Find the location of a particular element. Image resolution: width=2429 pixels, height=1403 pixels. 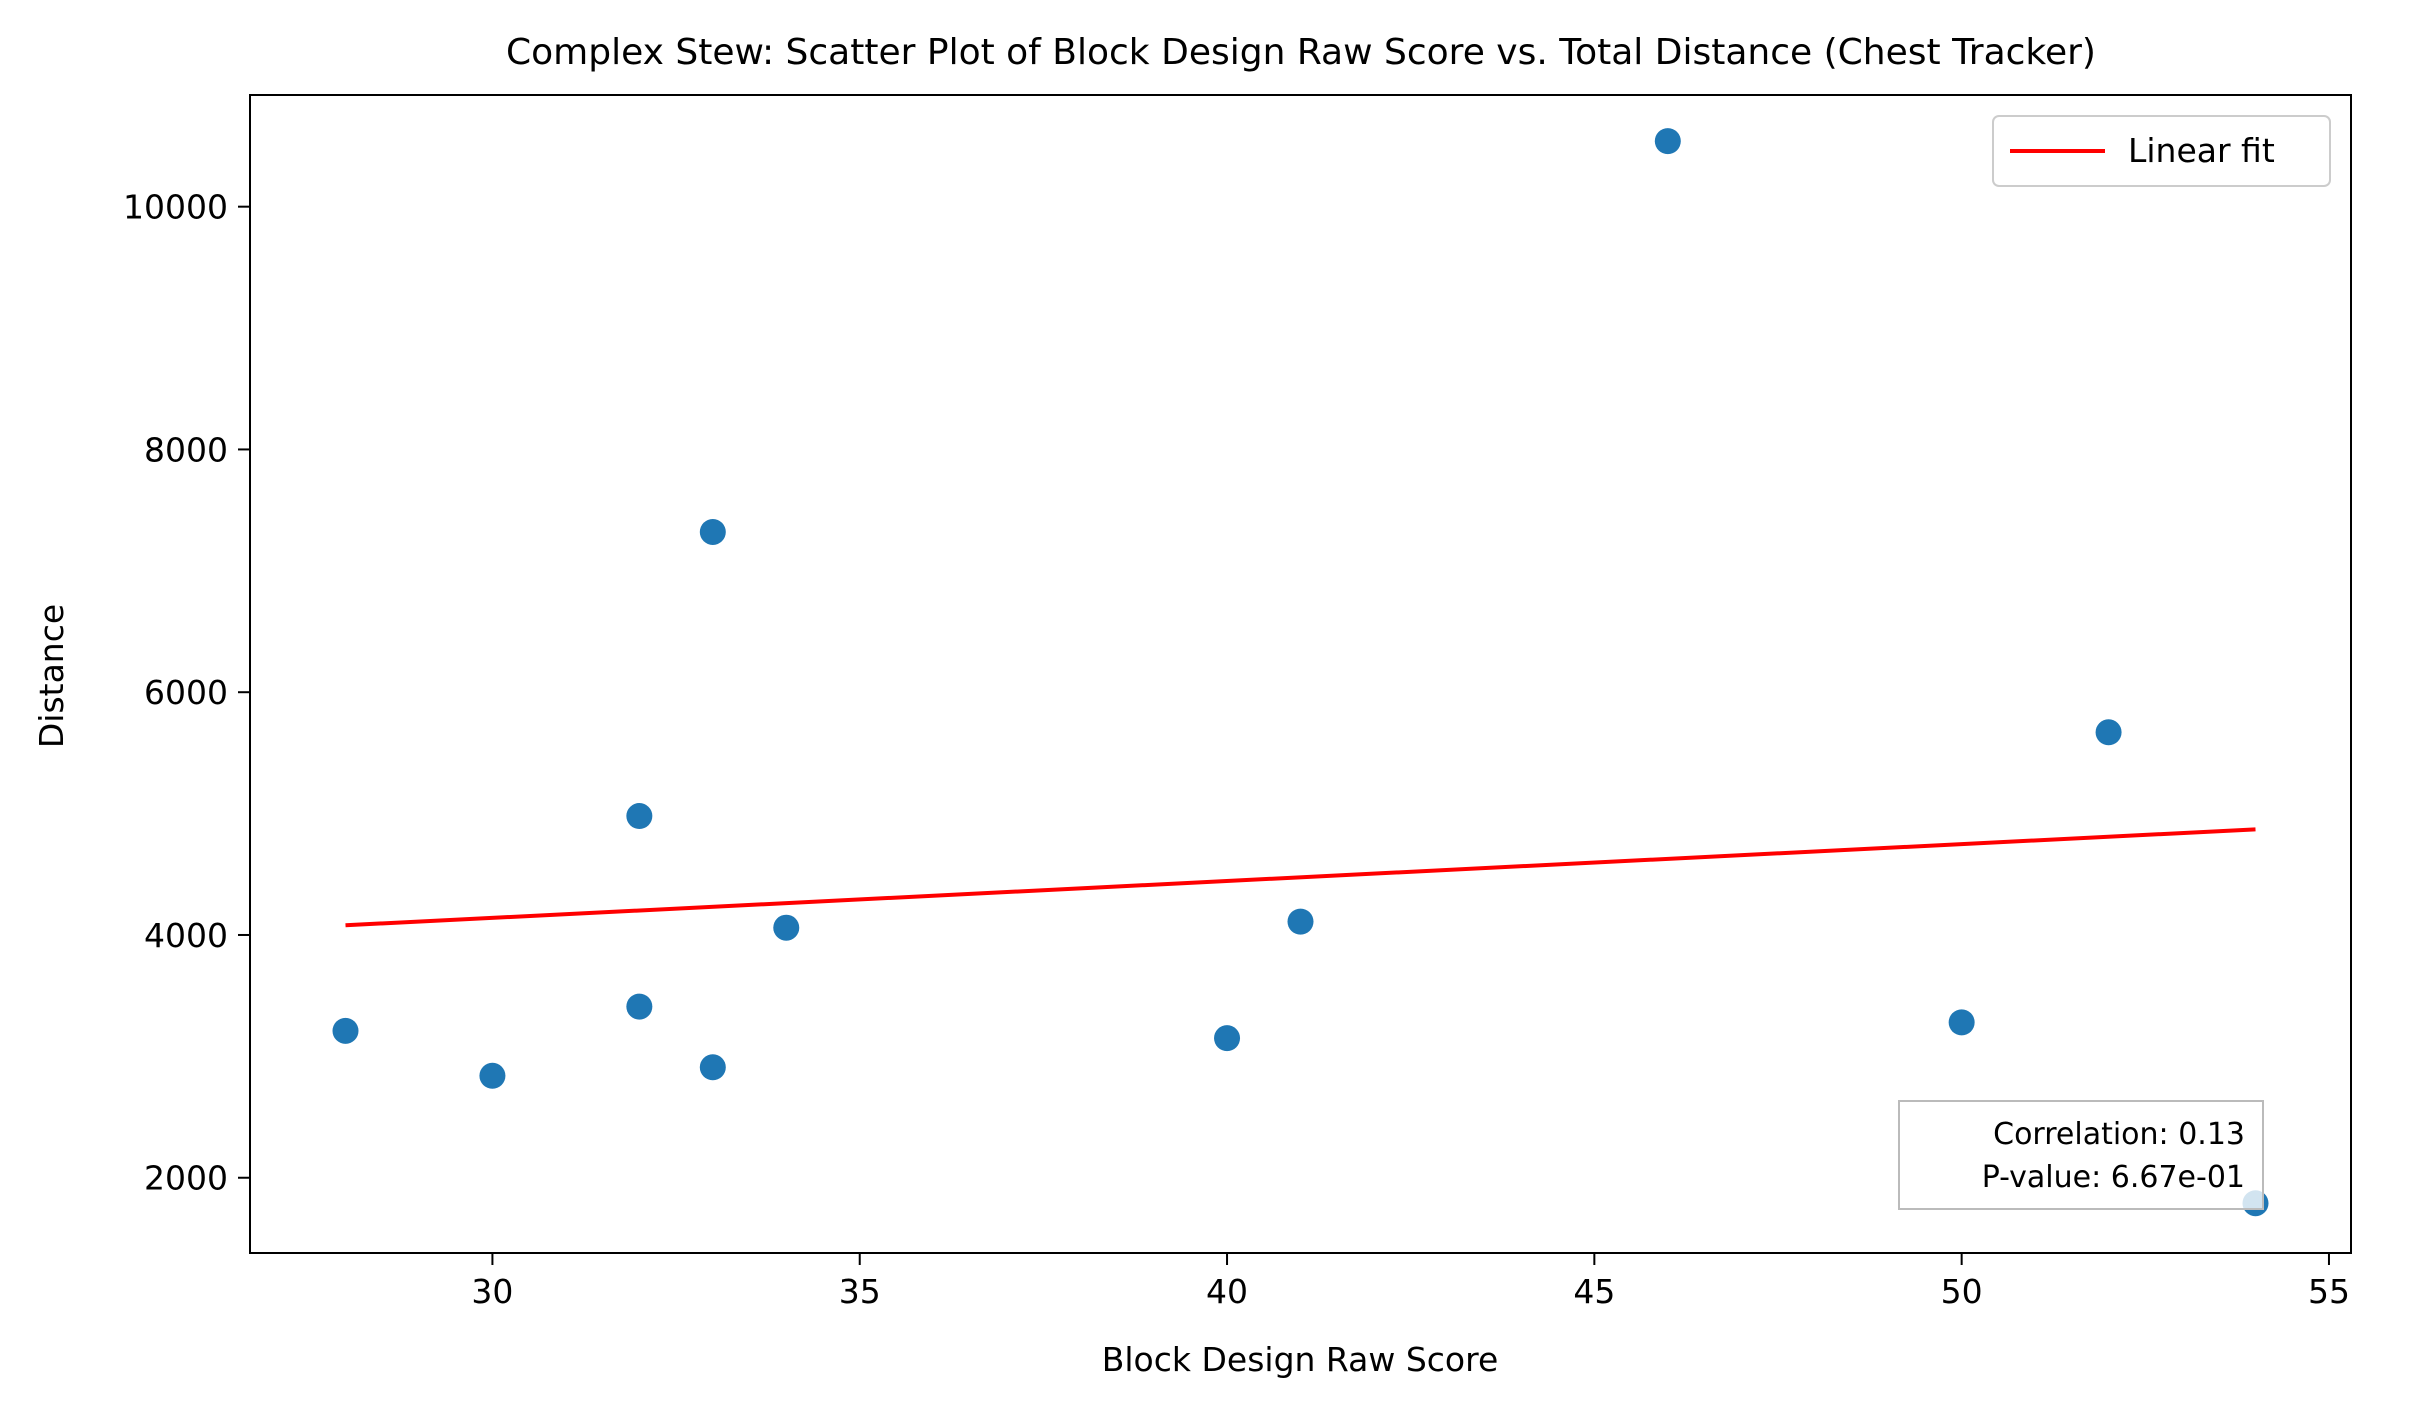

x-axis-label: Block Design Raw Score is located at coordinates (1300, 1359).